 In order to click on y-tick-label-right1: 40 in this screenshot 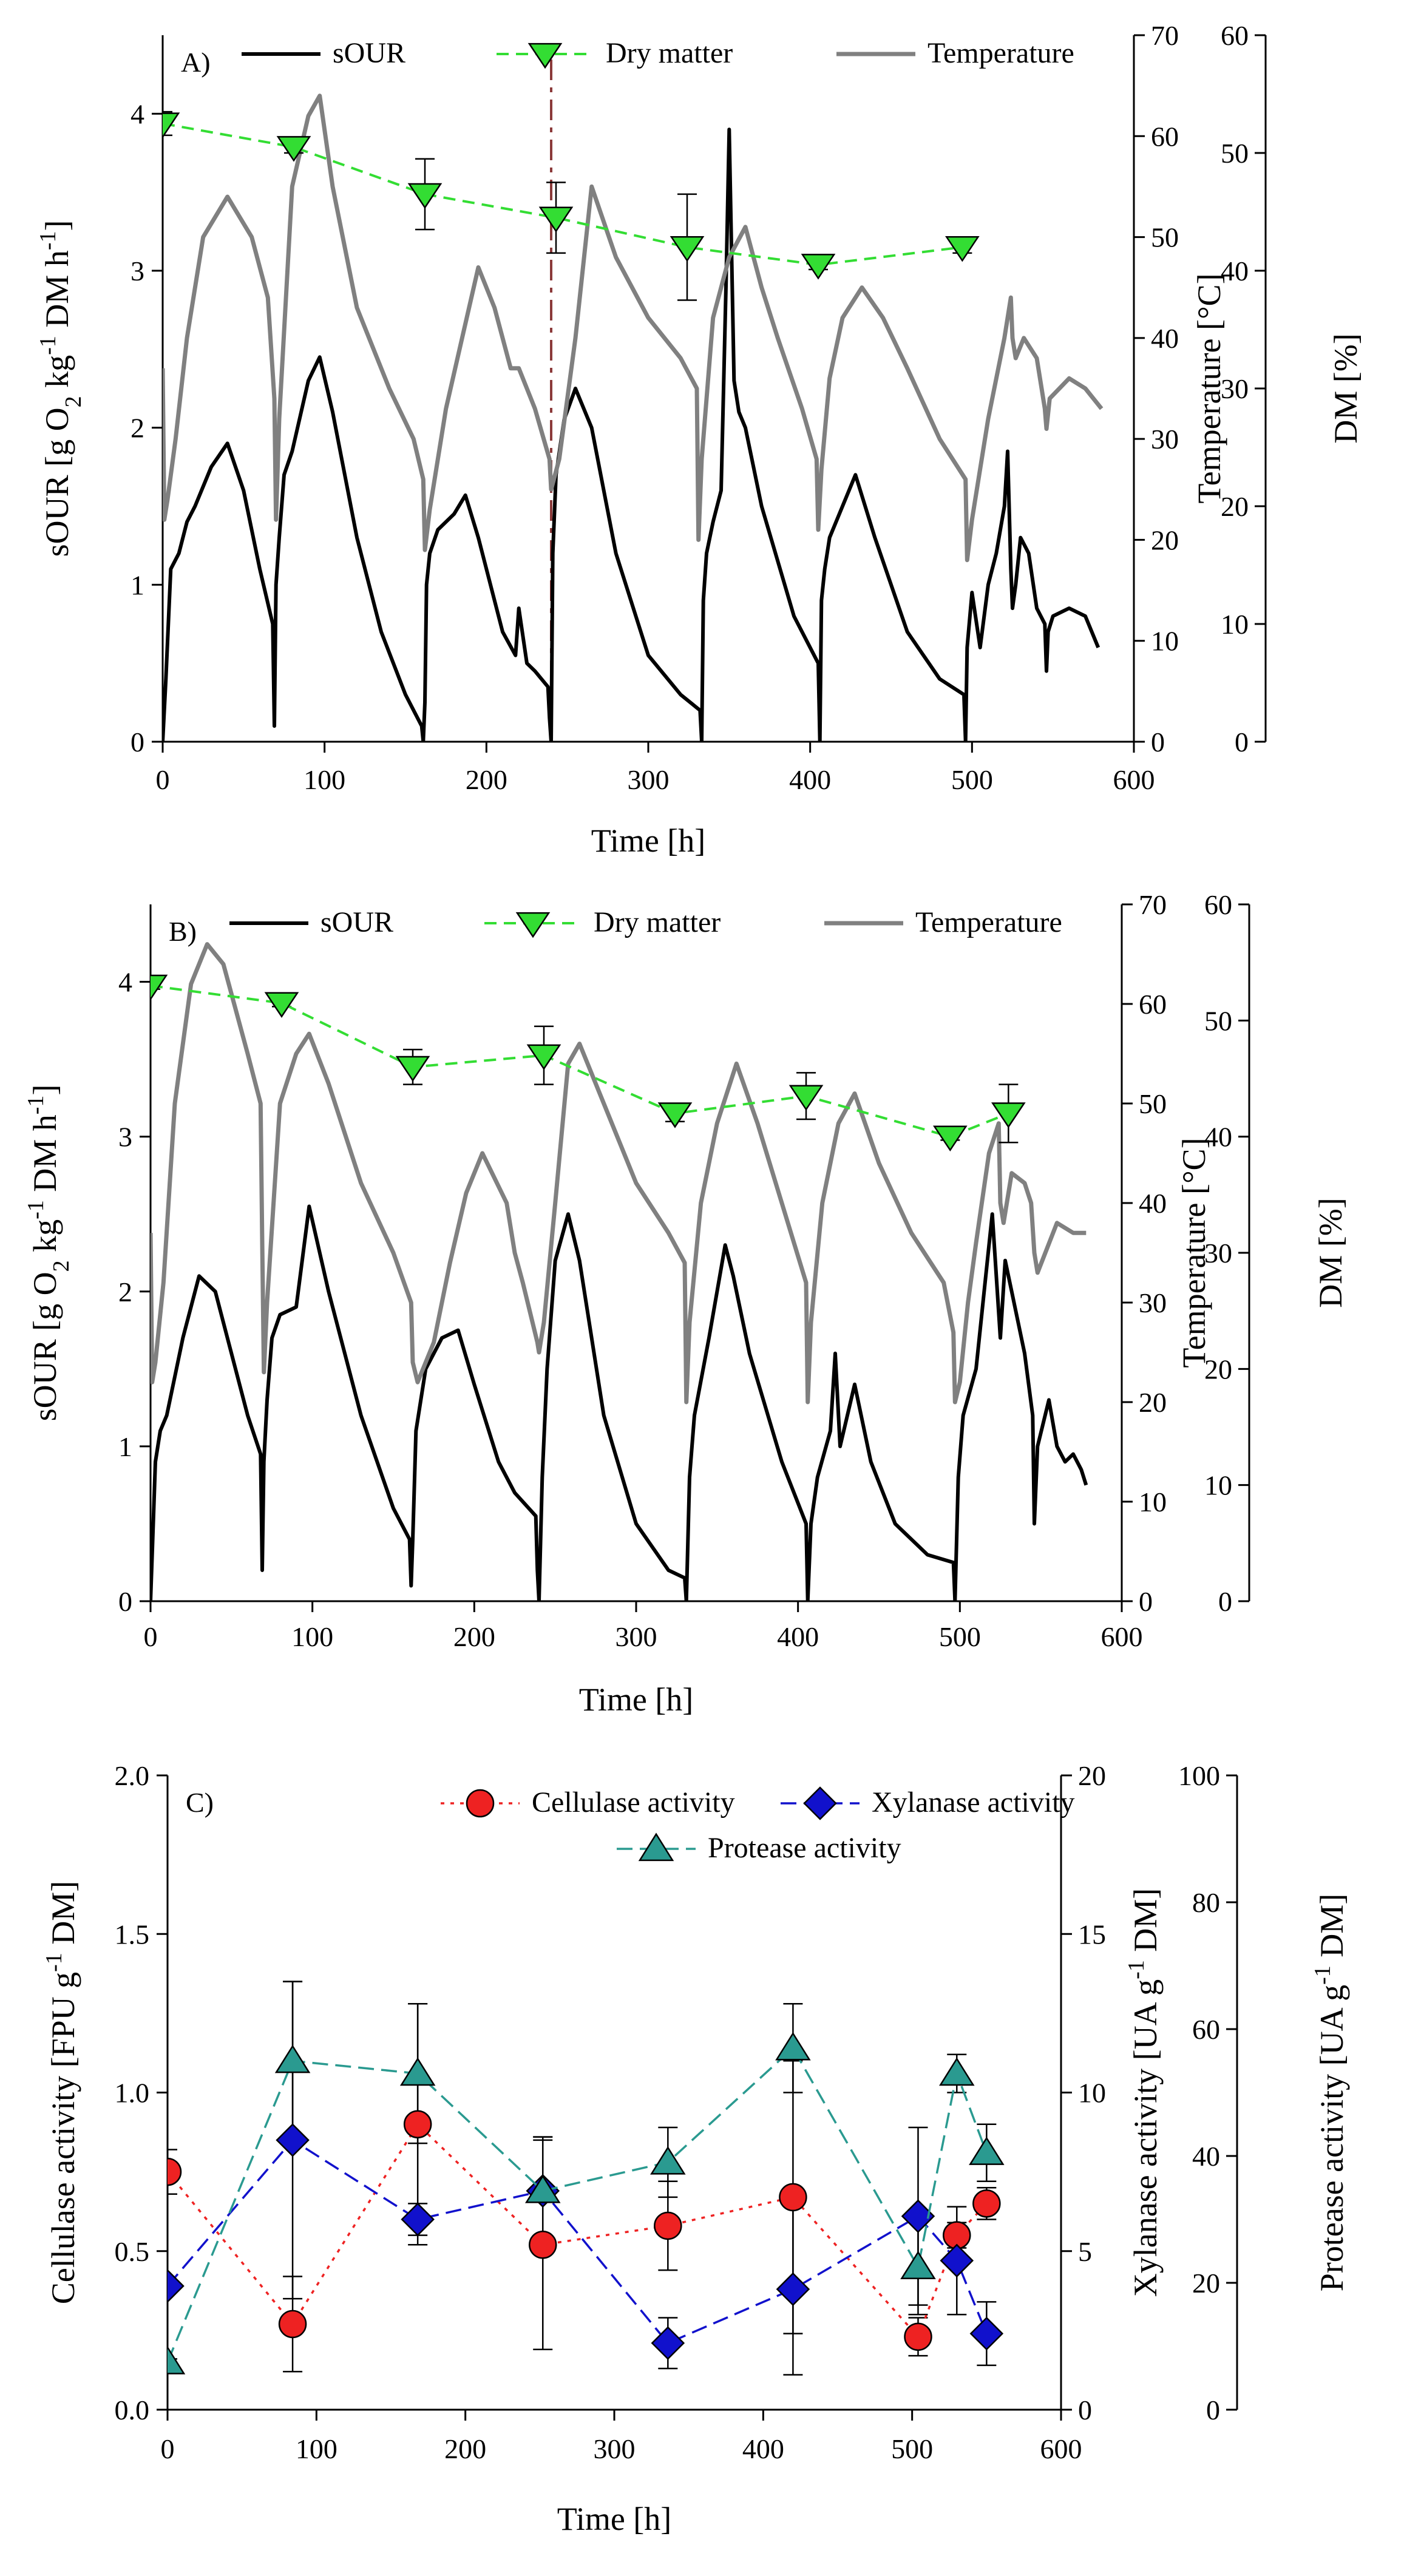, I will do `click(1165, 339)`.